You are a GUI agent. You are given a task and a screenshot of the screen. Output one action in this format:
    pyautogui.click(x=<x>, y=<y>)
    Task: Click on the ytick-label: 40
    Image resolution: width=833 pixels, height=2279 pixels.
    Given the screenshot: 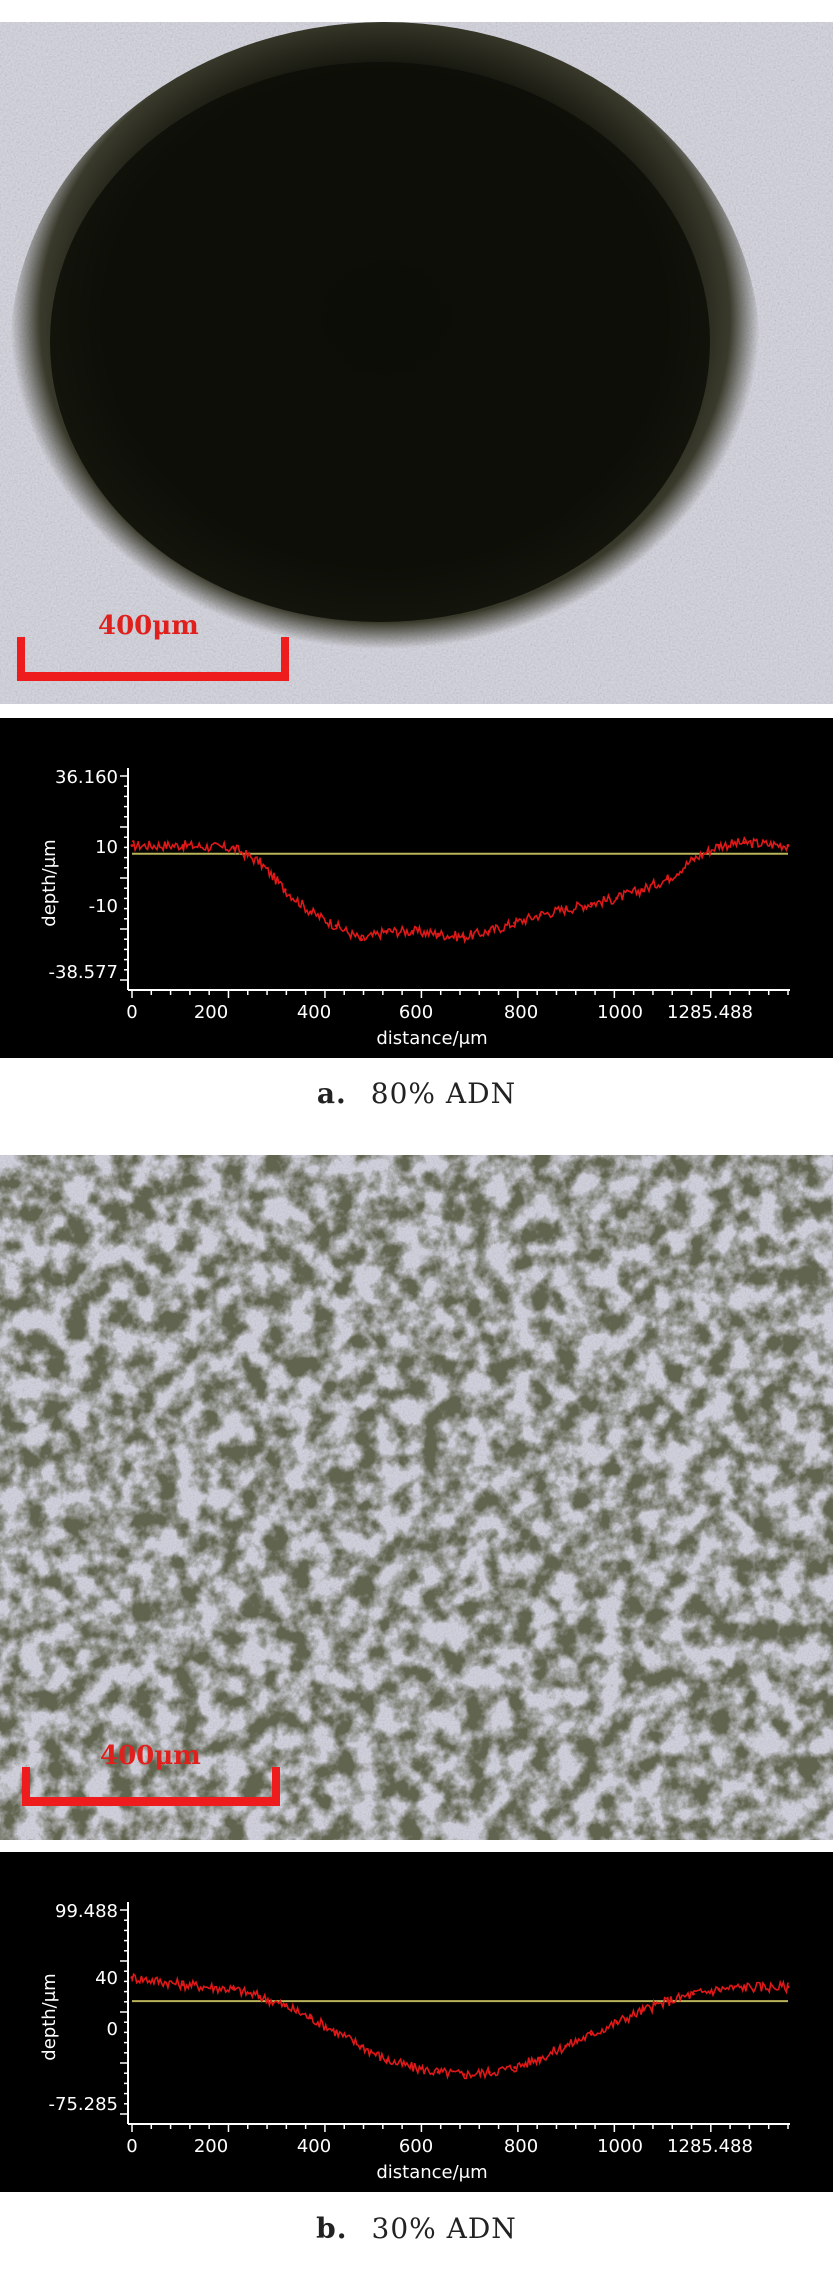 What is the action you would take?
    pyautogui.click(x=106, y=1978)
    